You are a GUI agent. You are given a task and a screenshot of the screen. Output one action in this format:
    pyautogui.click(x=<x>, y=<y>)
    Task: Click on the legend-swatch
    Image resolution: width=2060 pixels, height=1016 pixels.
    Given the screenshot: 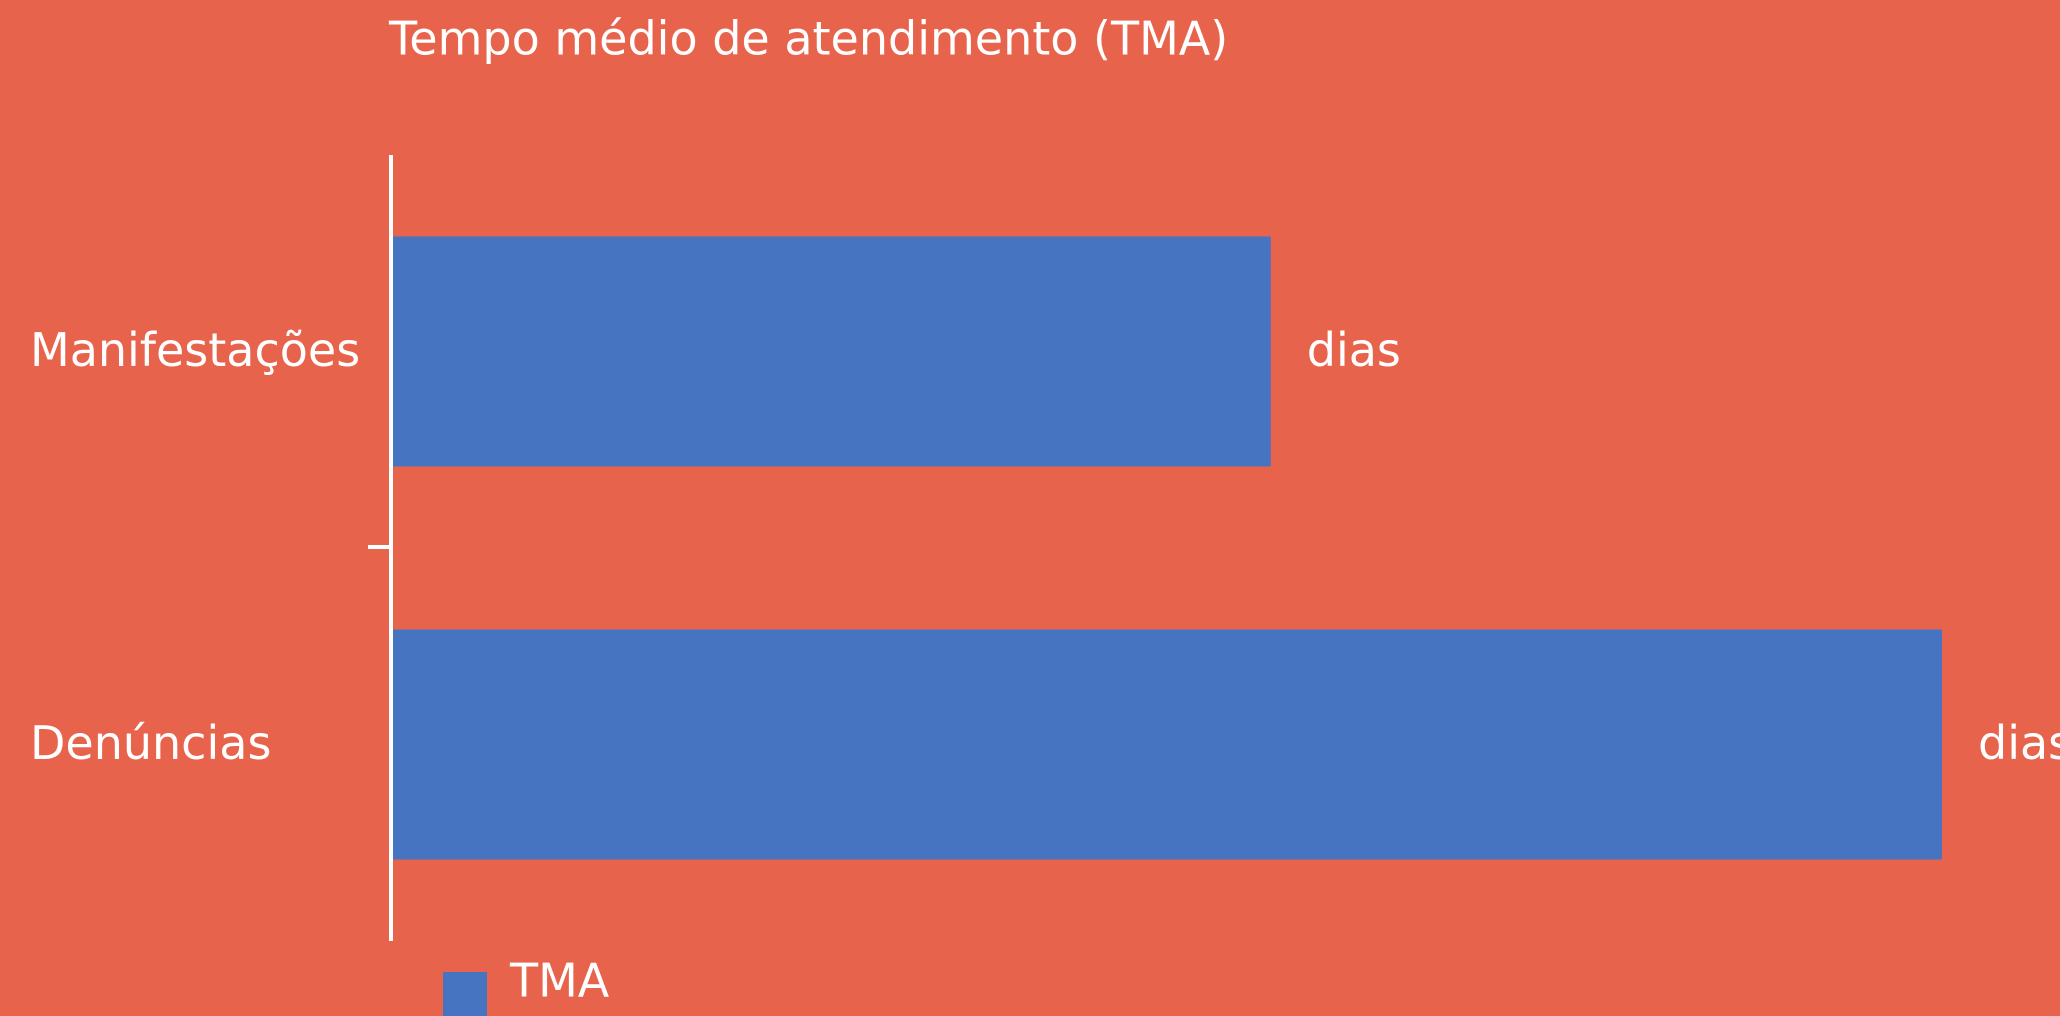 What is the action you would take?
    pyautogui.click(x=465, y=994)
    